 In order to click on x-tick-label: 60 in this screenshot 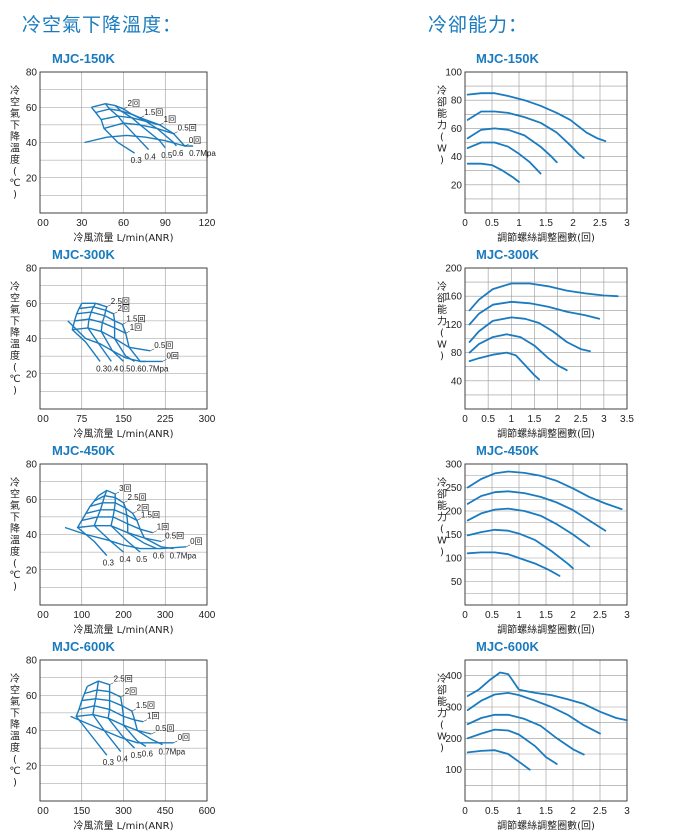, I will do `click(124, 223)`.